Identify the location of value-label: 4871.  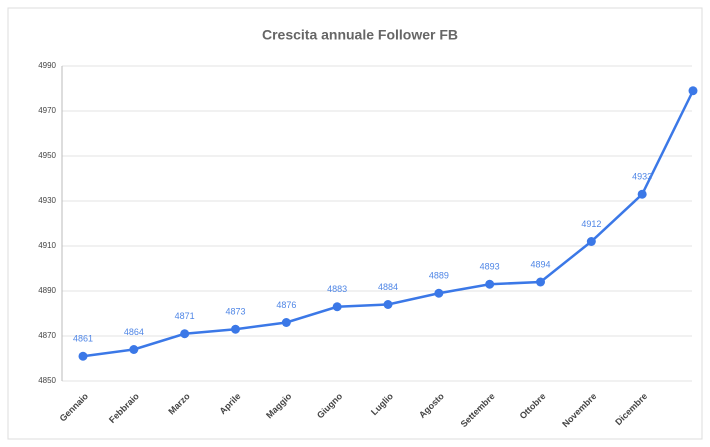
(185, 316).